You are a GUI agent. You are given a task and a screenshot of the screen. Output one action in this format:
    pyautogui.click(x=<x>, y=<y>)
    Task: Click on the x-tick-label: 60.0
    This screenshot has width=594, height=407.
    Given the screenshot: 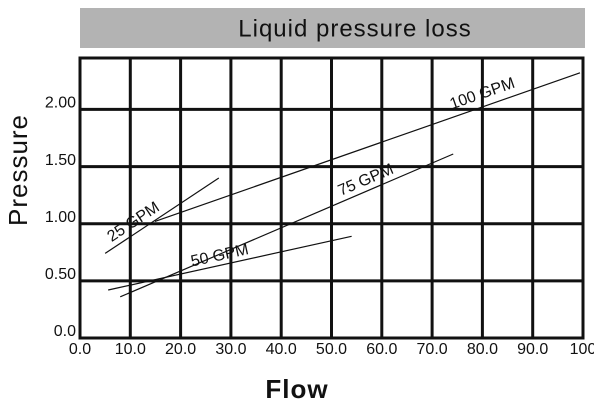 What is the action you would take?
    pyautogui.click(x=381, y=349)
    